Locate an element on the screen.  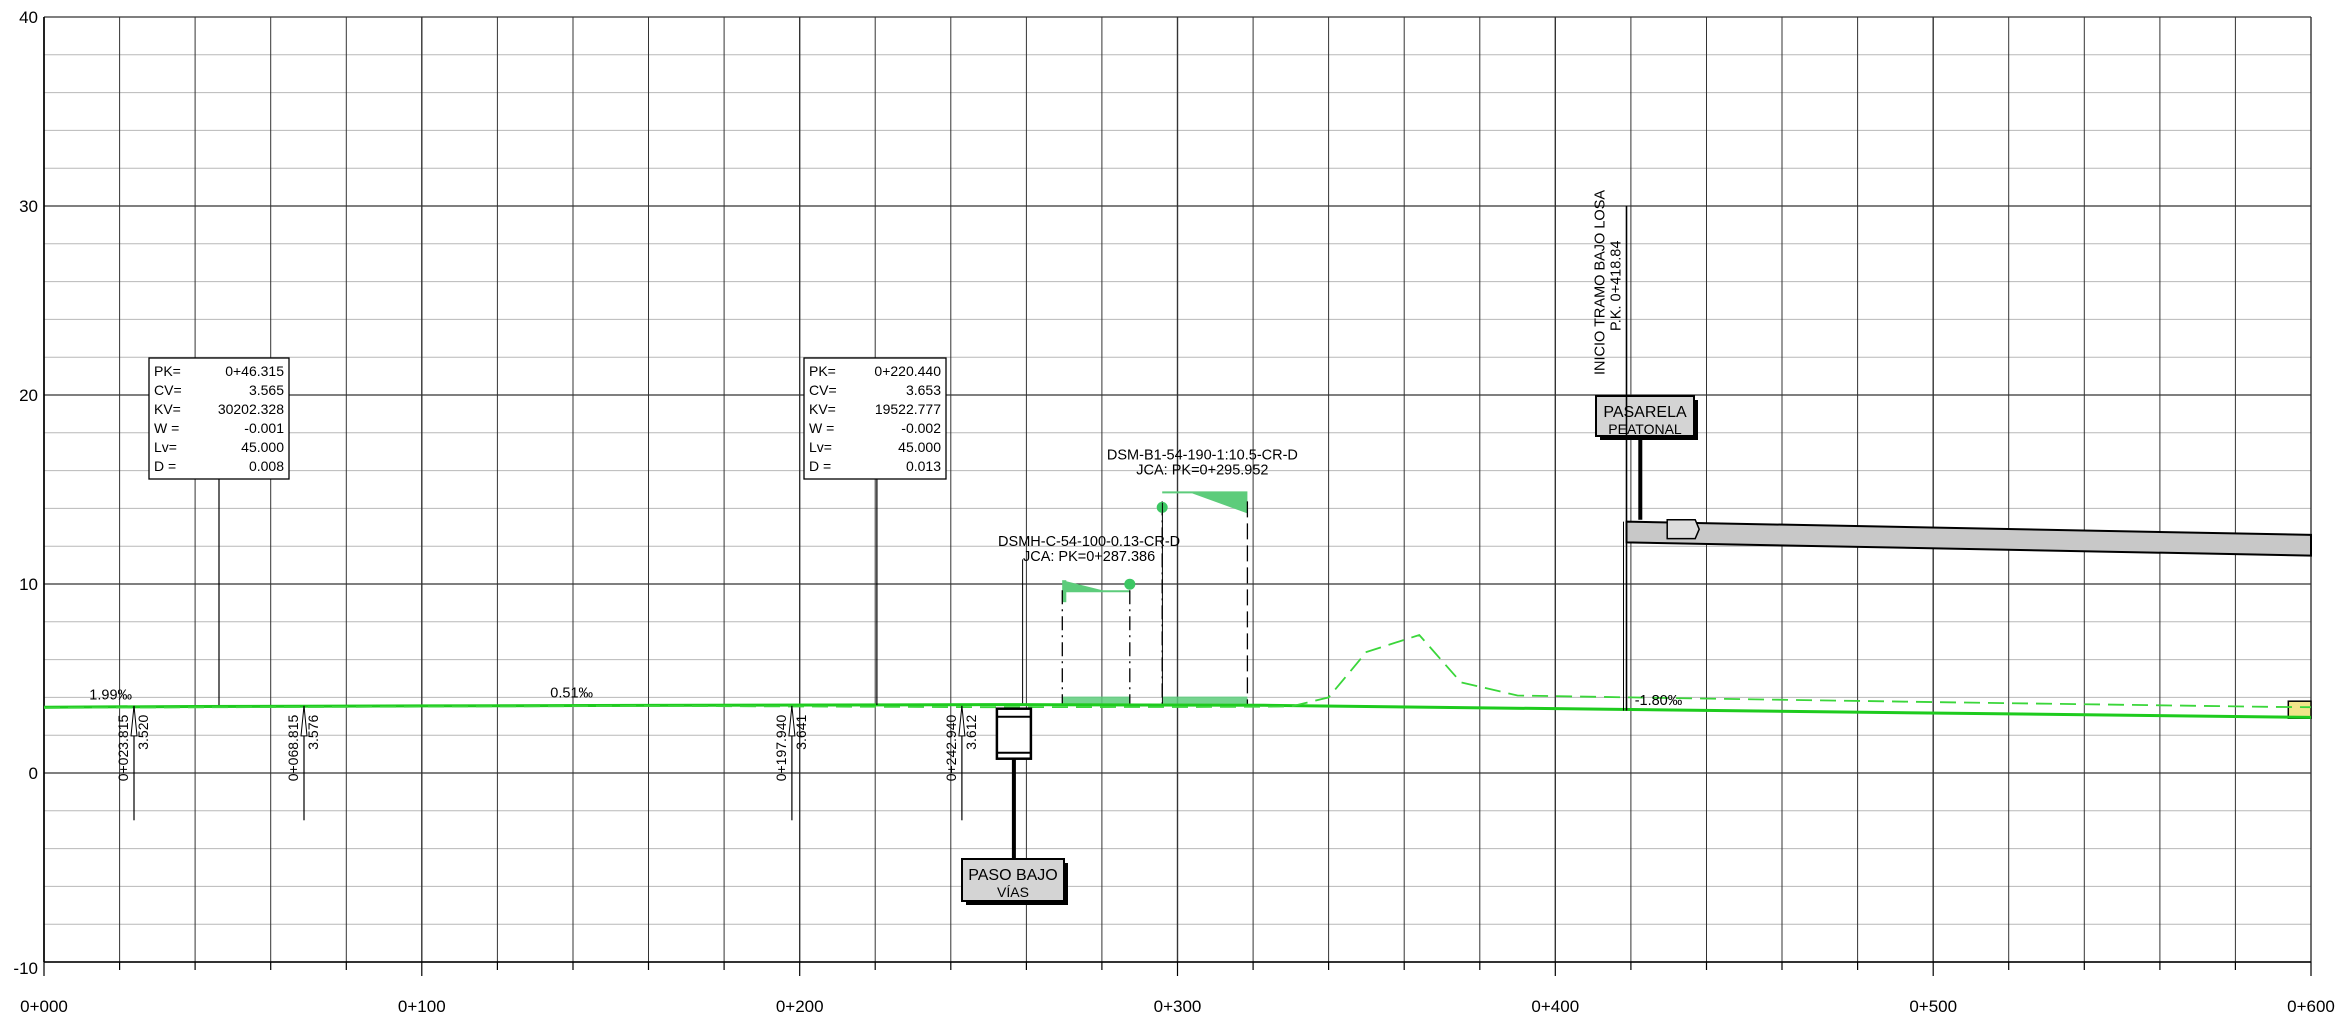
x-tick-label: 0+300 is located at coordinates (1178, 1006).